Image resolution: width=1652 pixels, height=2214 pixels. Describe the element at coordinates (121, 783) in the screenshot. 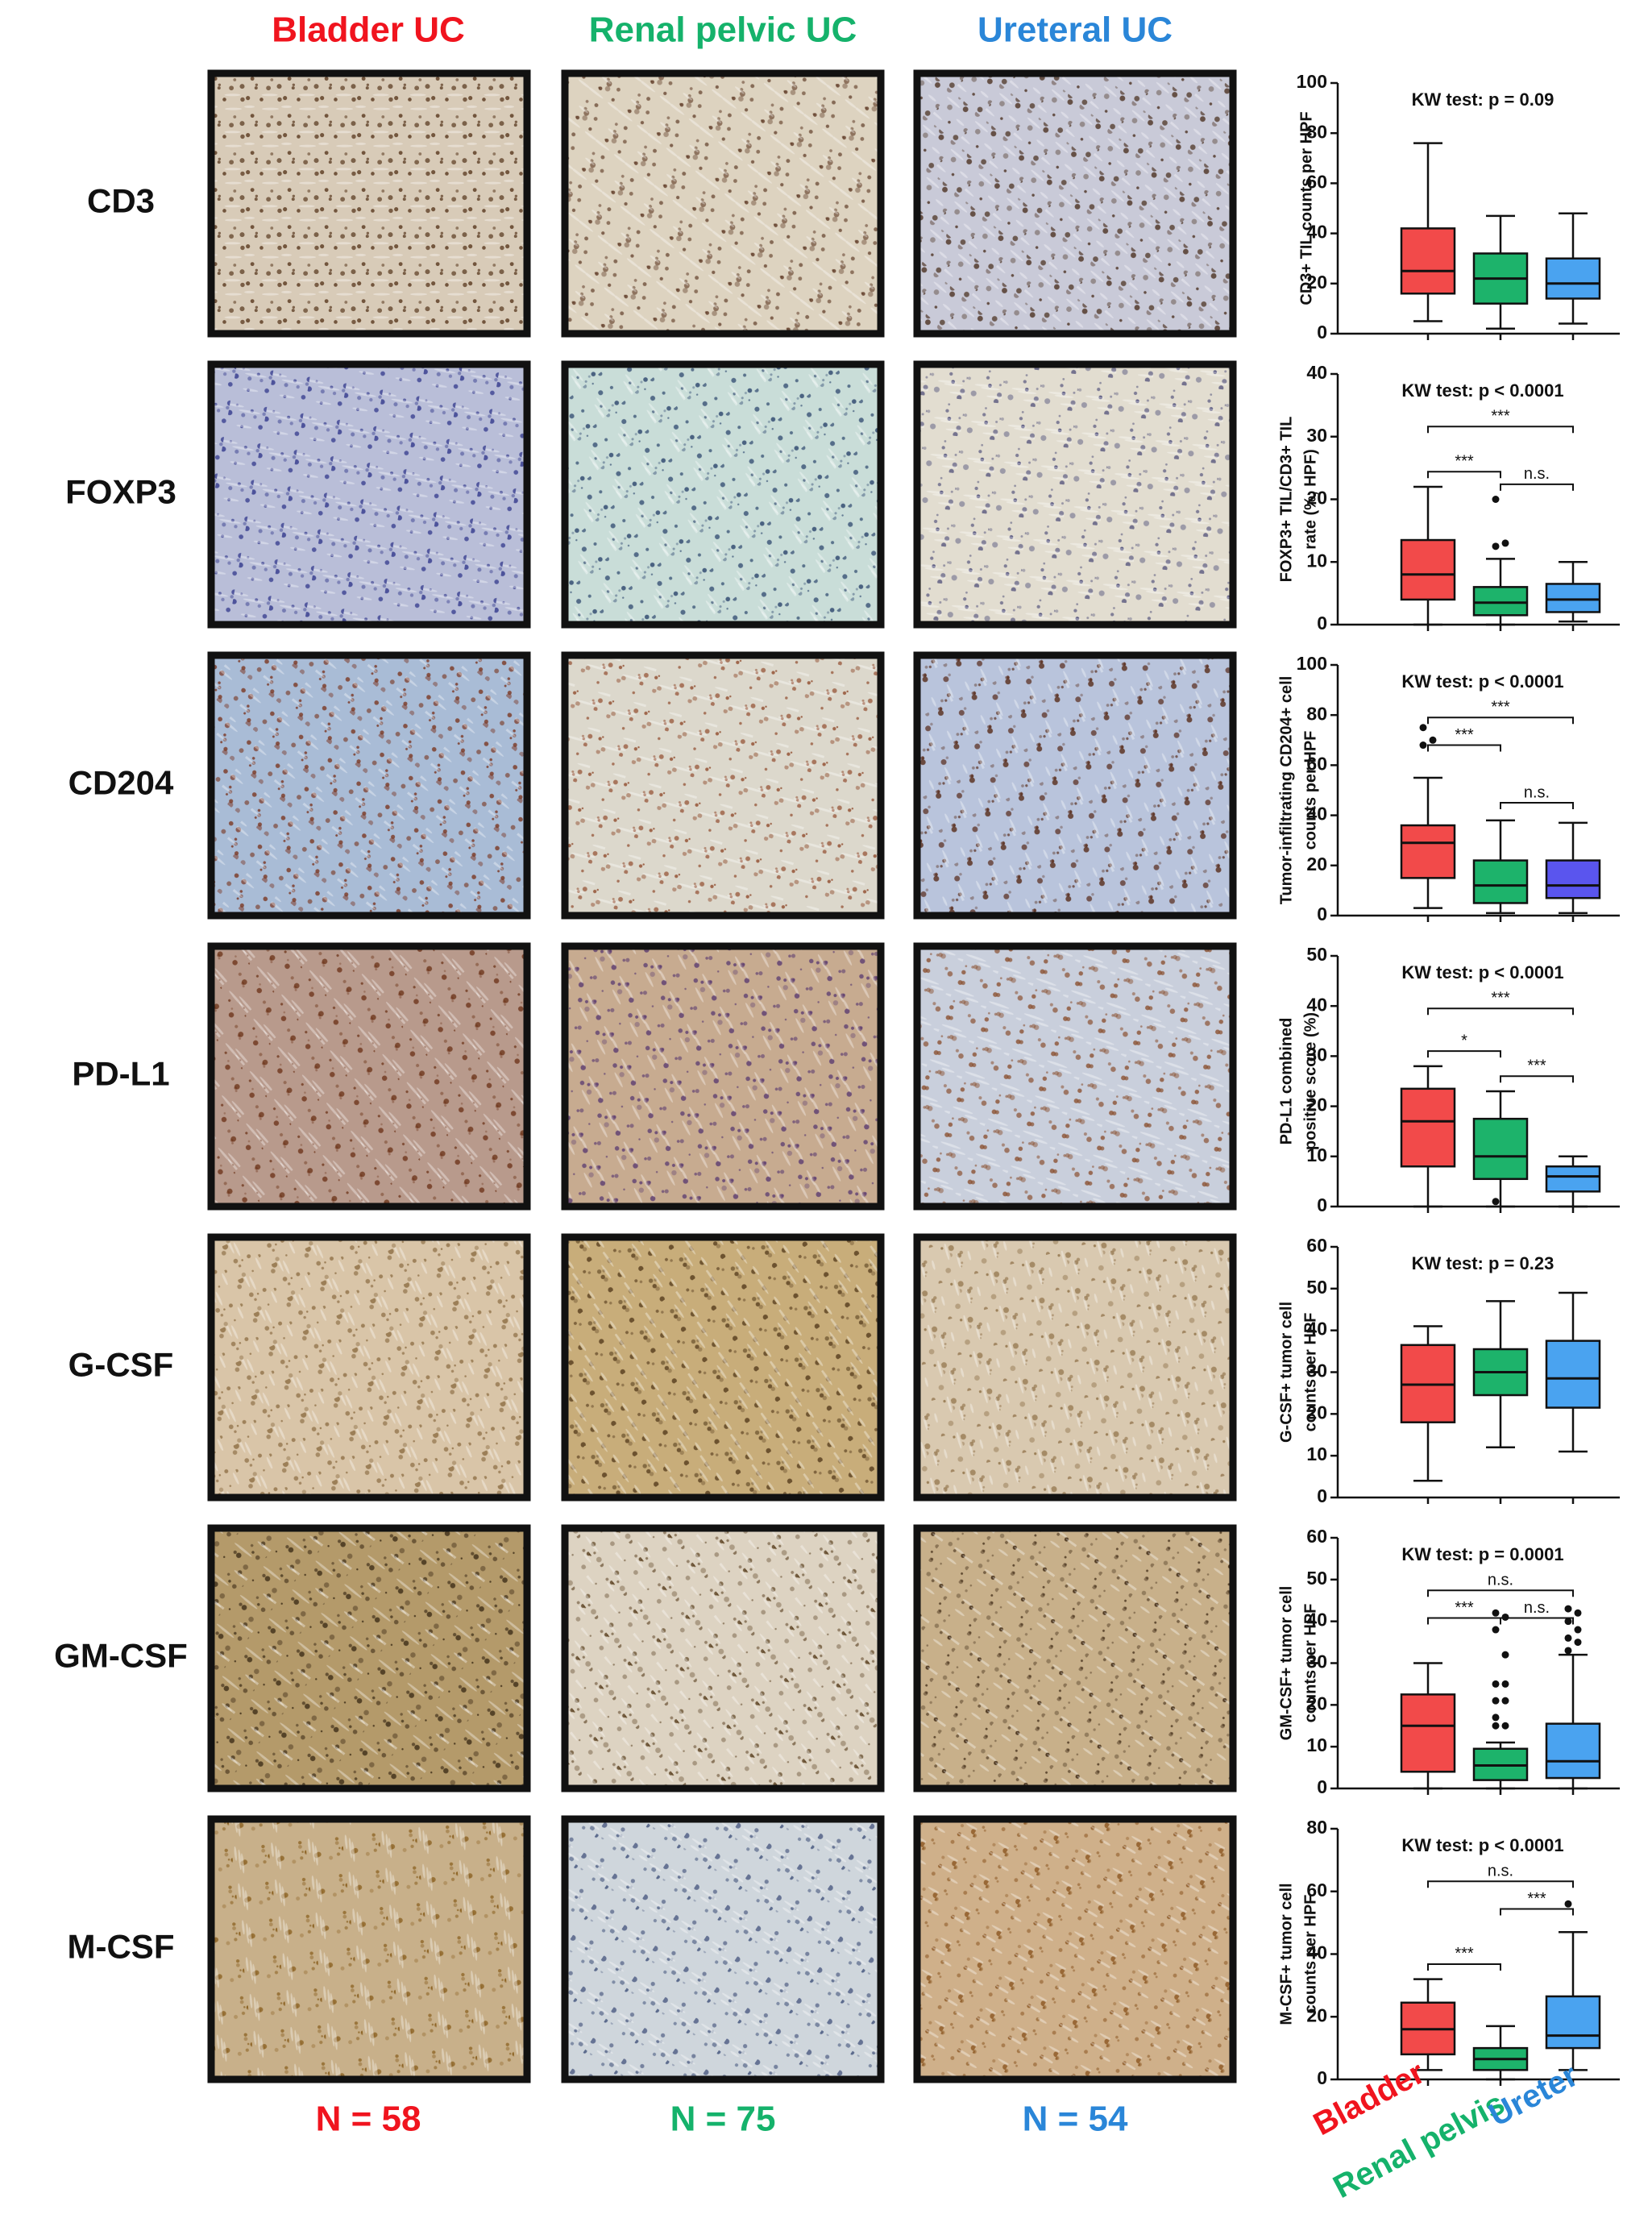

I see `row-label: CD204` at that location.